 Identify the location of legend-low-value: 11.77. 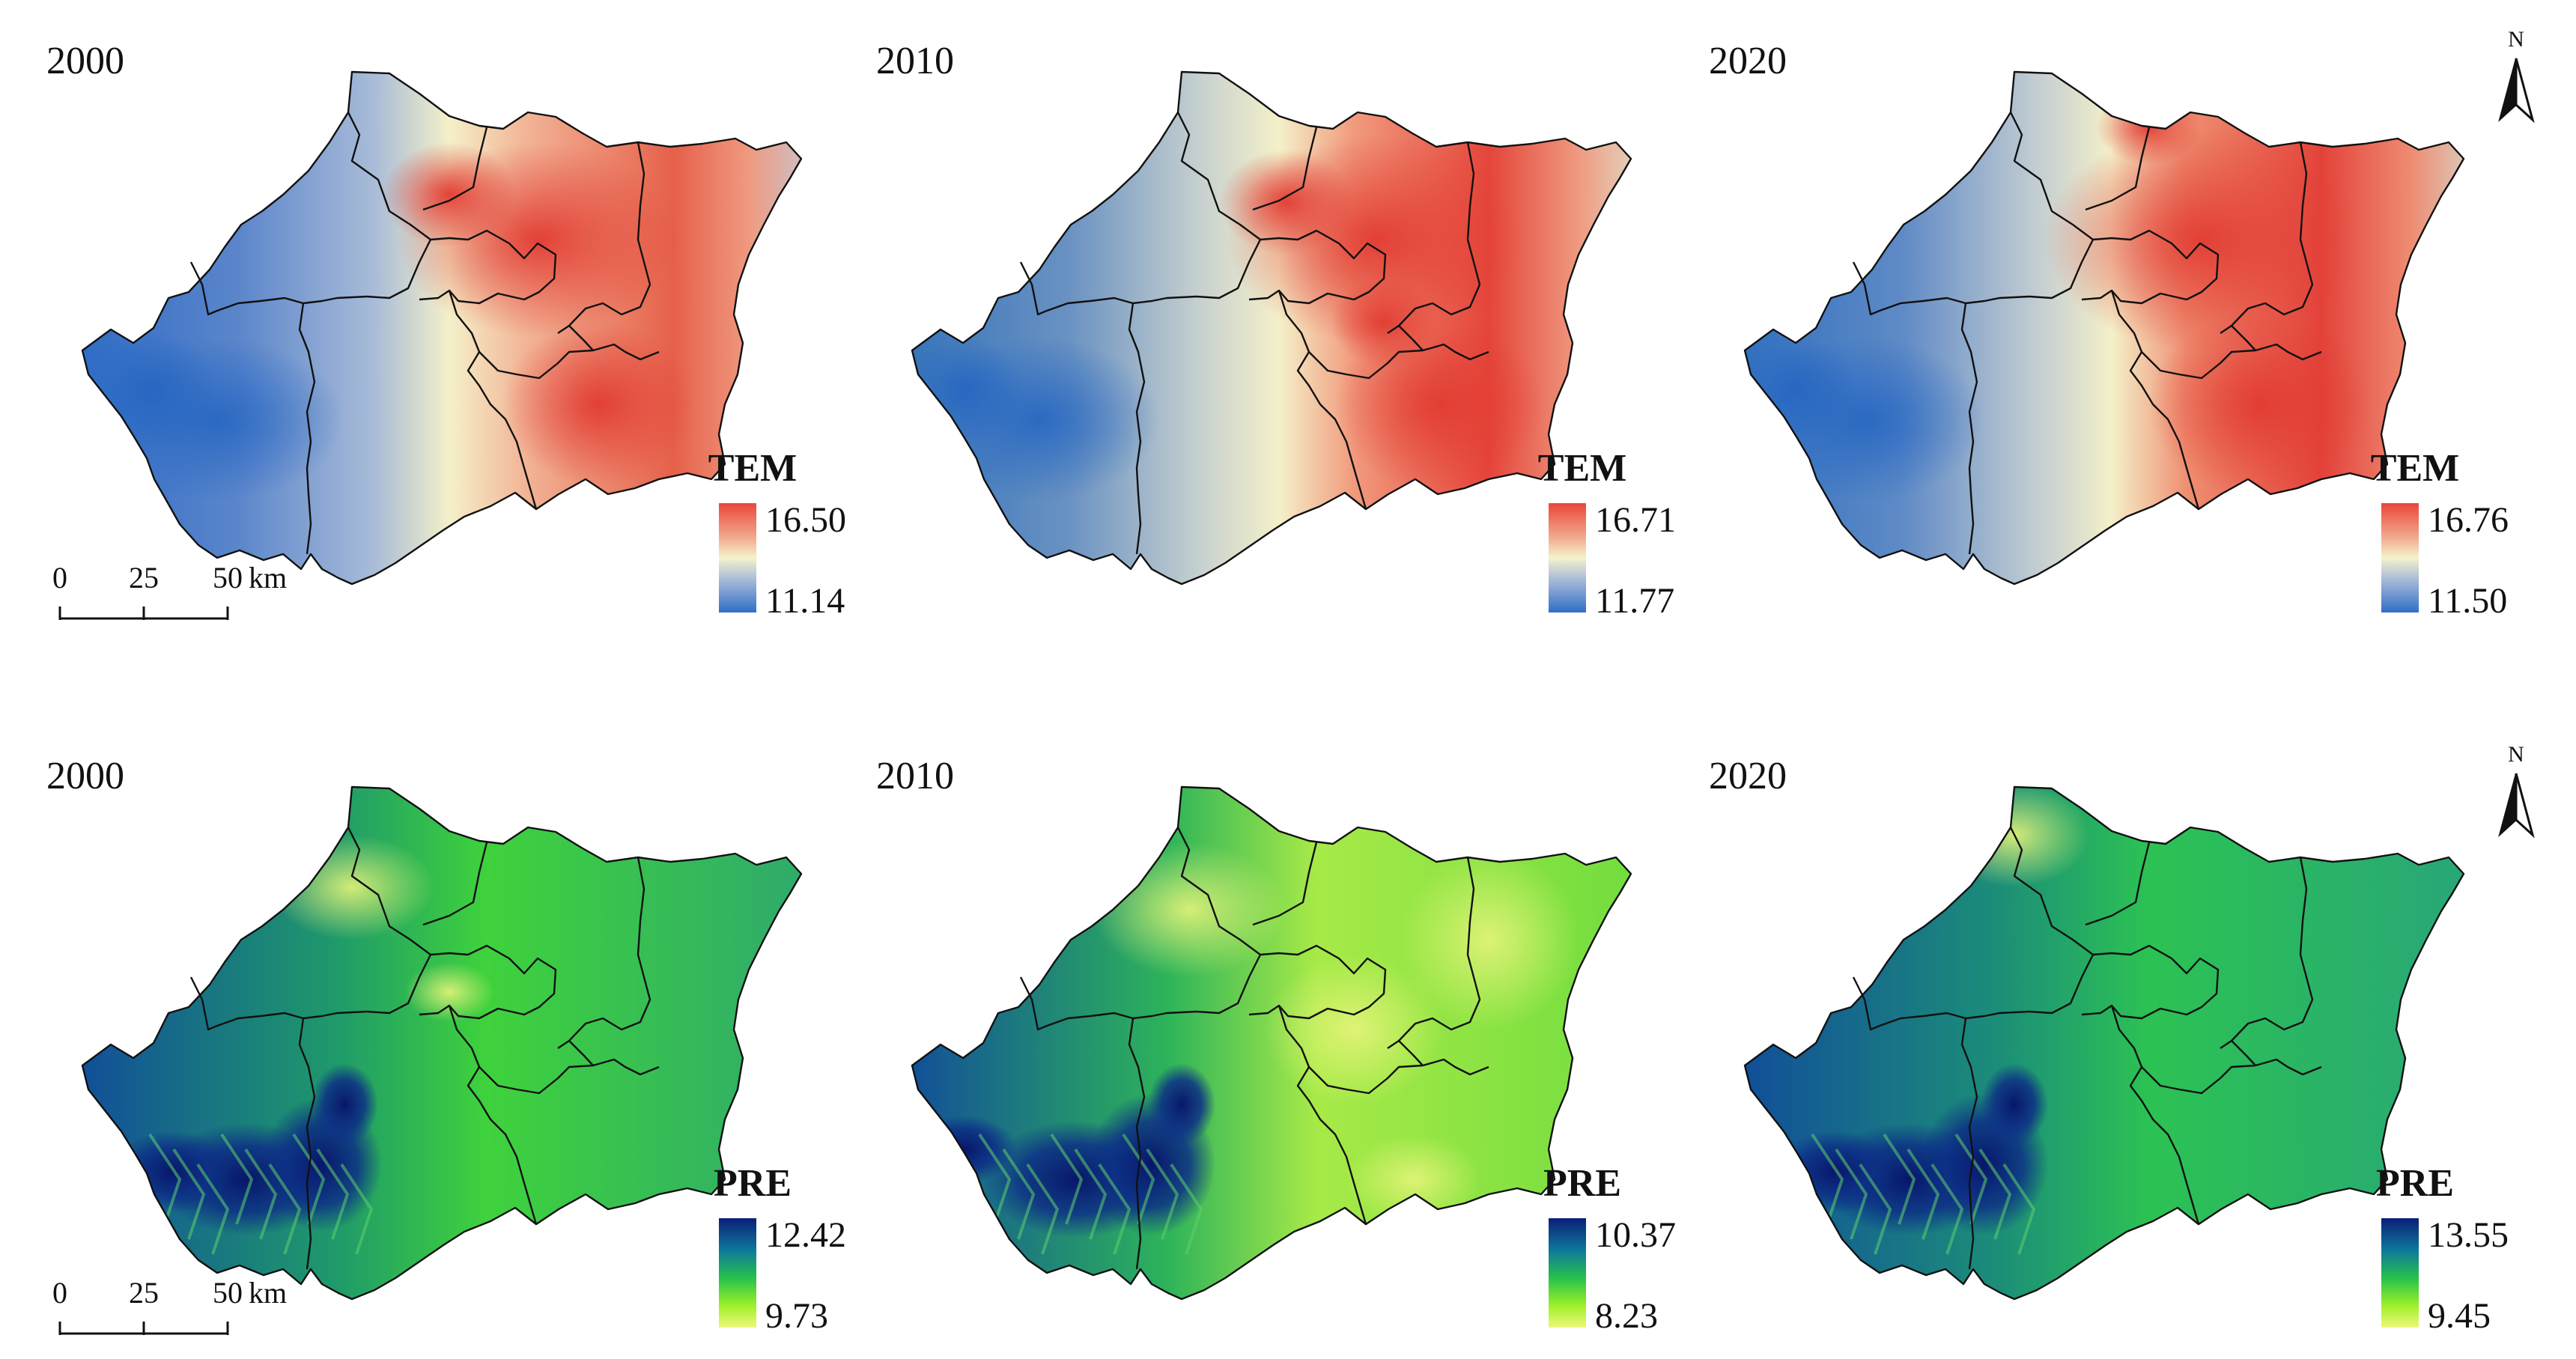
(1634, 601).